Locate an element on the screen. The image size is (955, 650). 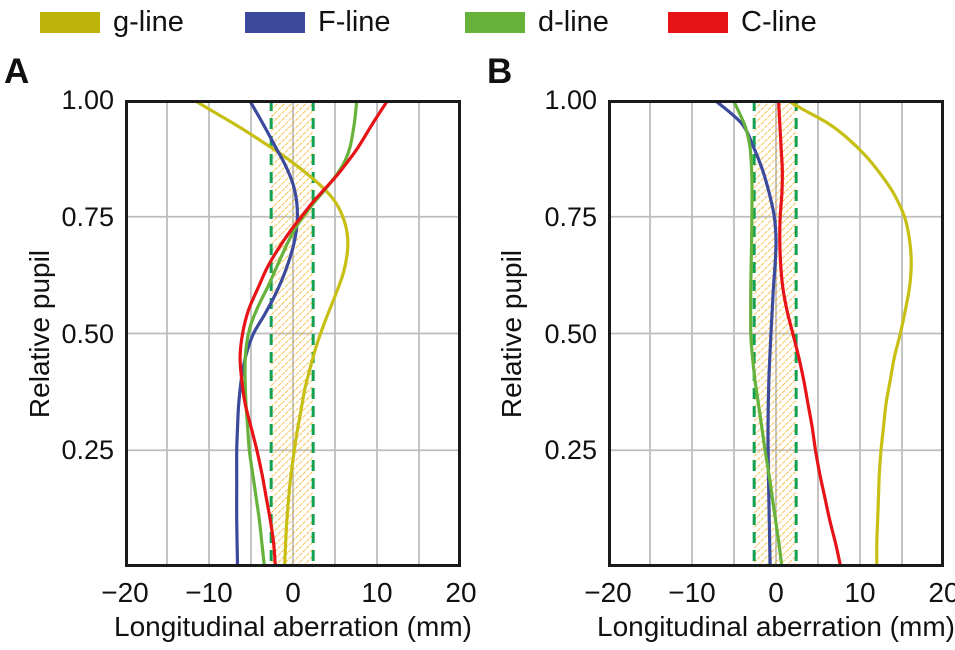
c-line-curve-panel-a is located at coordinates (314, 333).